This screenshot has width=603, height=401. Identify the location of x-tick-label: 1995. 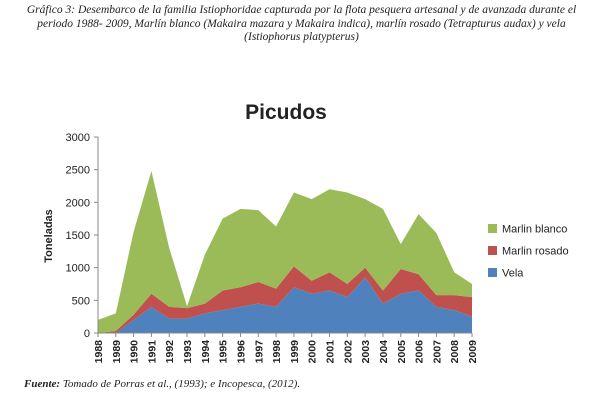
(224, 352).